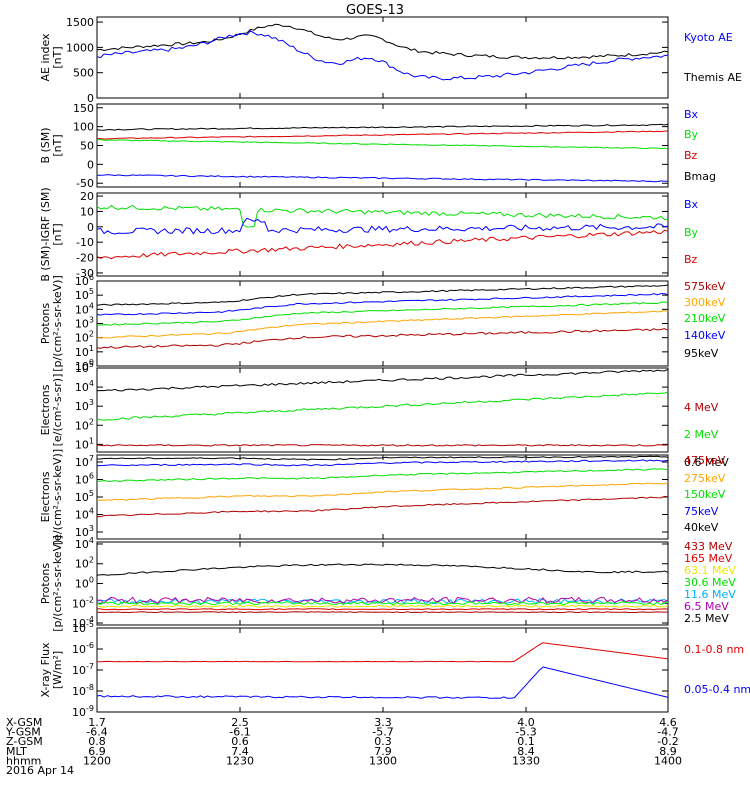 This screenshot has height=800, width=750. I want to click on legend-entry: 40keV, so click(701, 527).